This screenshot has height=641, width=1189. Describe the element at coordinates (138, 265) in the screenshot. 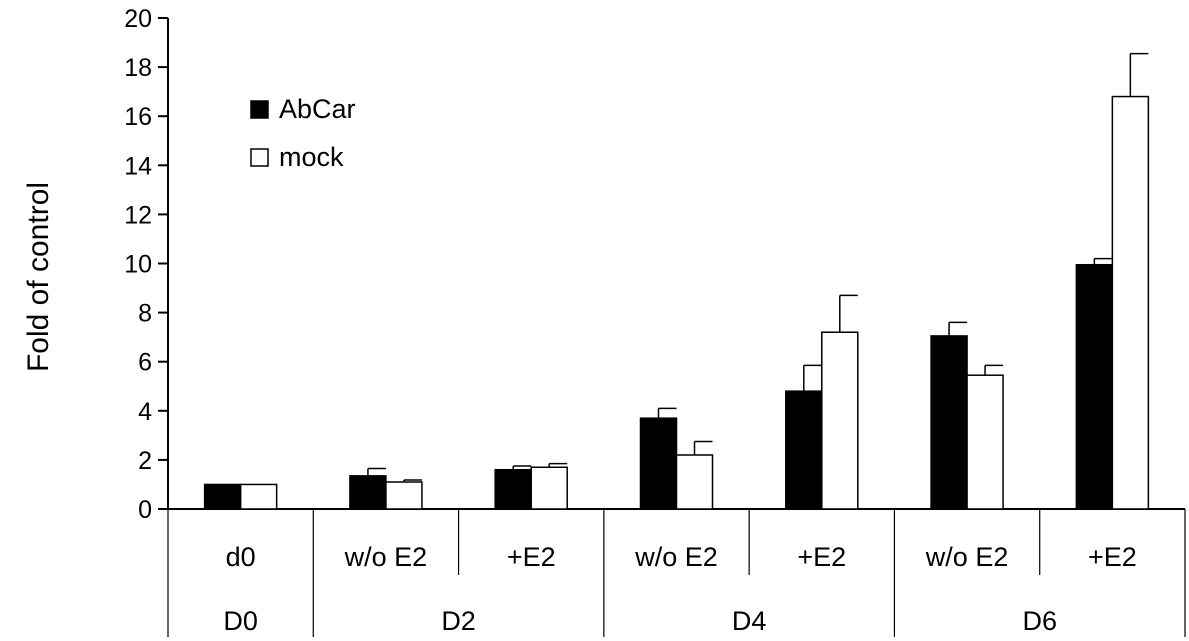

I see `y-tick-label: 10` at that location.